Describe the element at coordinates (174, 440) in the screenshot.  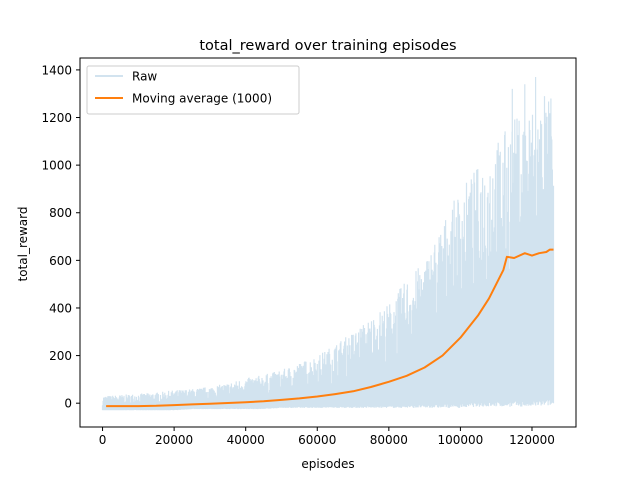
I see `x-tick-label: 20000` at that location.